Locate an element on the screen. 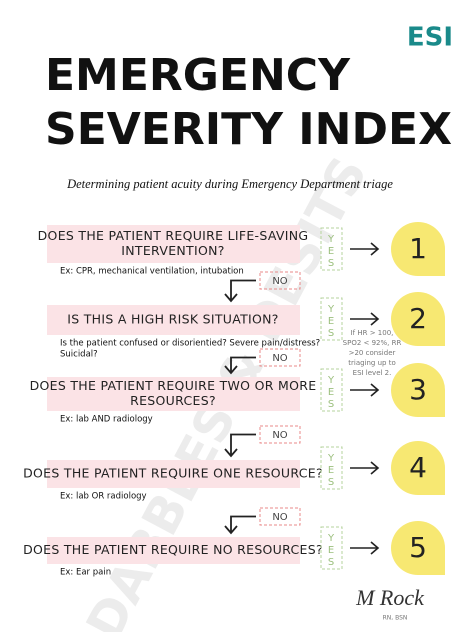 The width and height of the screenshot is (474, 632). question: IS THIS A HIGH RISK SITUATION? is located at coordinates (173, 319).